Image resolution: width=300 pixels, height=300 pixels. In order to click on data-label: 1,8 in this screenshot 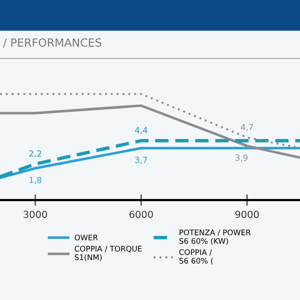, I will do `click(36, 180)`.